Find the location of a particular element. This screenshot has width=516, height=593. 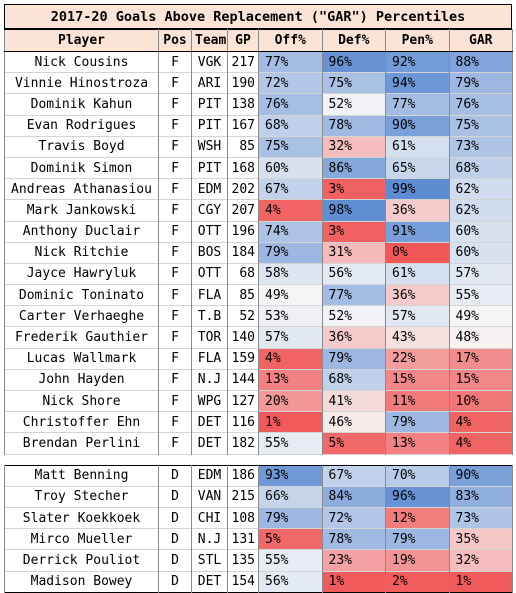

player-name-cell: Carter Verhaeghe is located at coordinates (81, 316).